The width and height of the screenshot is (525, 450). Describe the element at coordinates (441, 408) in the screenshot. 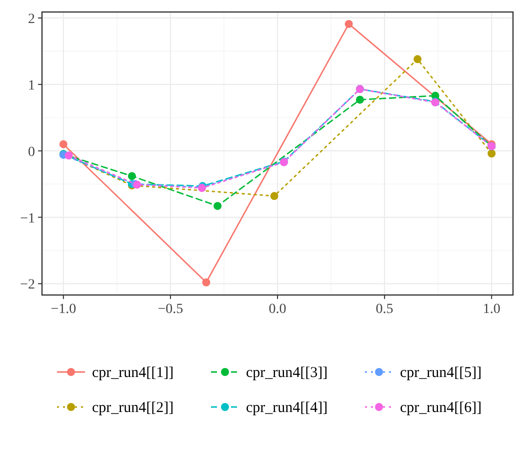

I see `legend-label: cpr_run4[[6]]` at that location.